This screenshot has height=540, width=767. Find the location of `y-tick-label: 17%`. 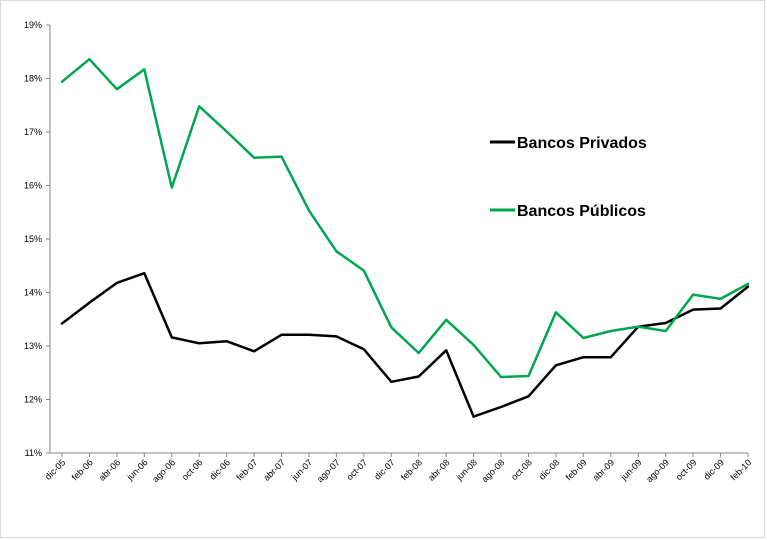

y-tick-label: 17% is located at coordinates (33, 132).